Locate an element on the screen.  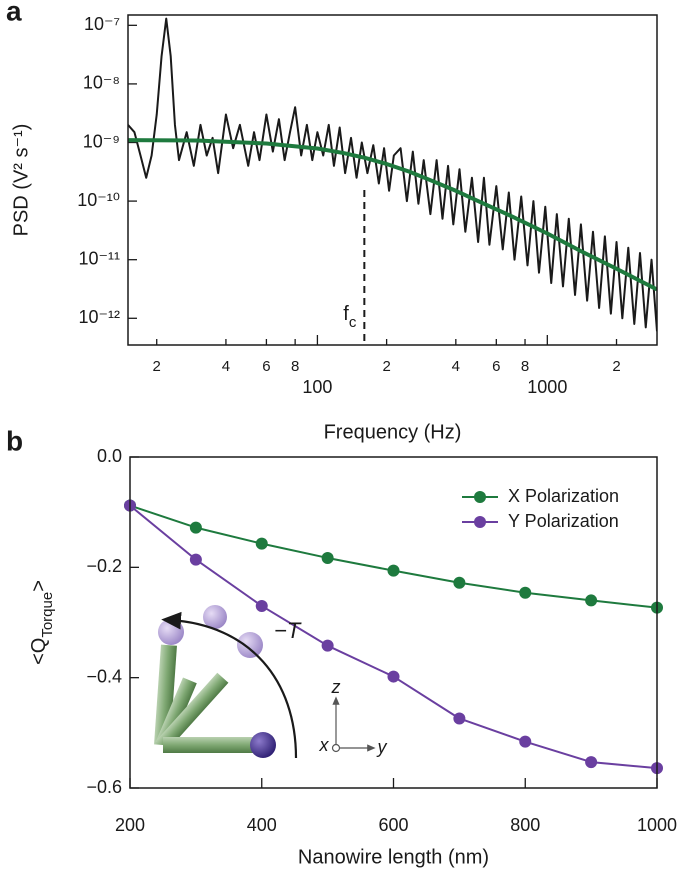
x-axis-label: x is located at coordinates (324, 745).